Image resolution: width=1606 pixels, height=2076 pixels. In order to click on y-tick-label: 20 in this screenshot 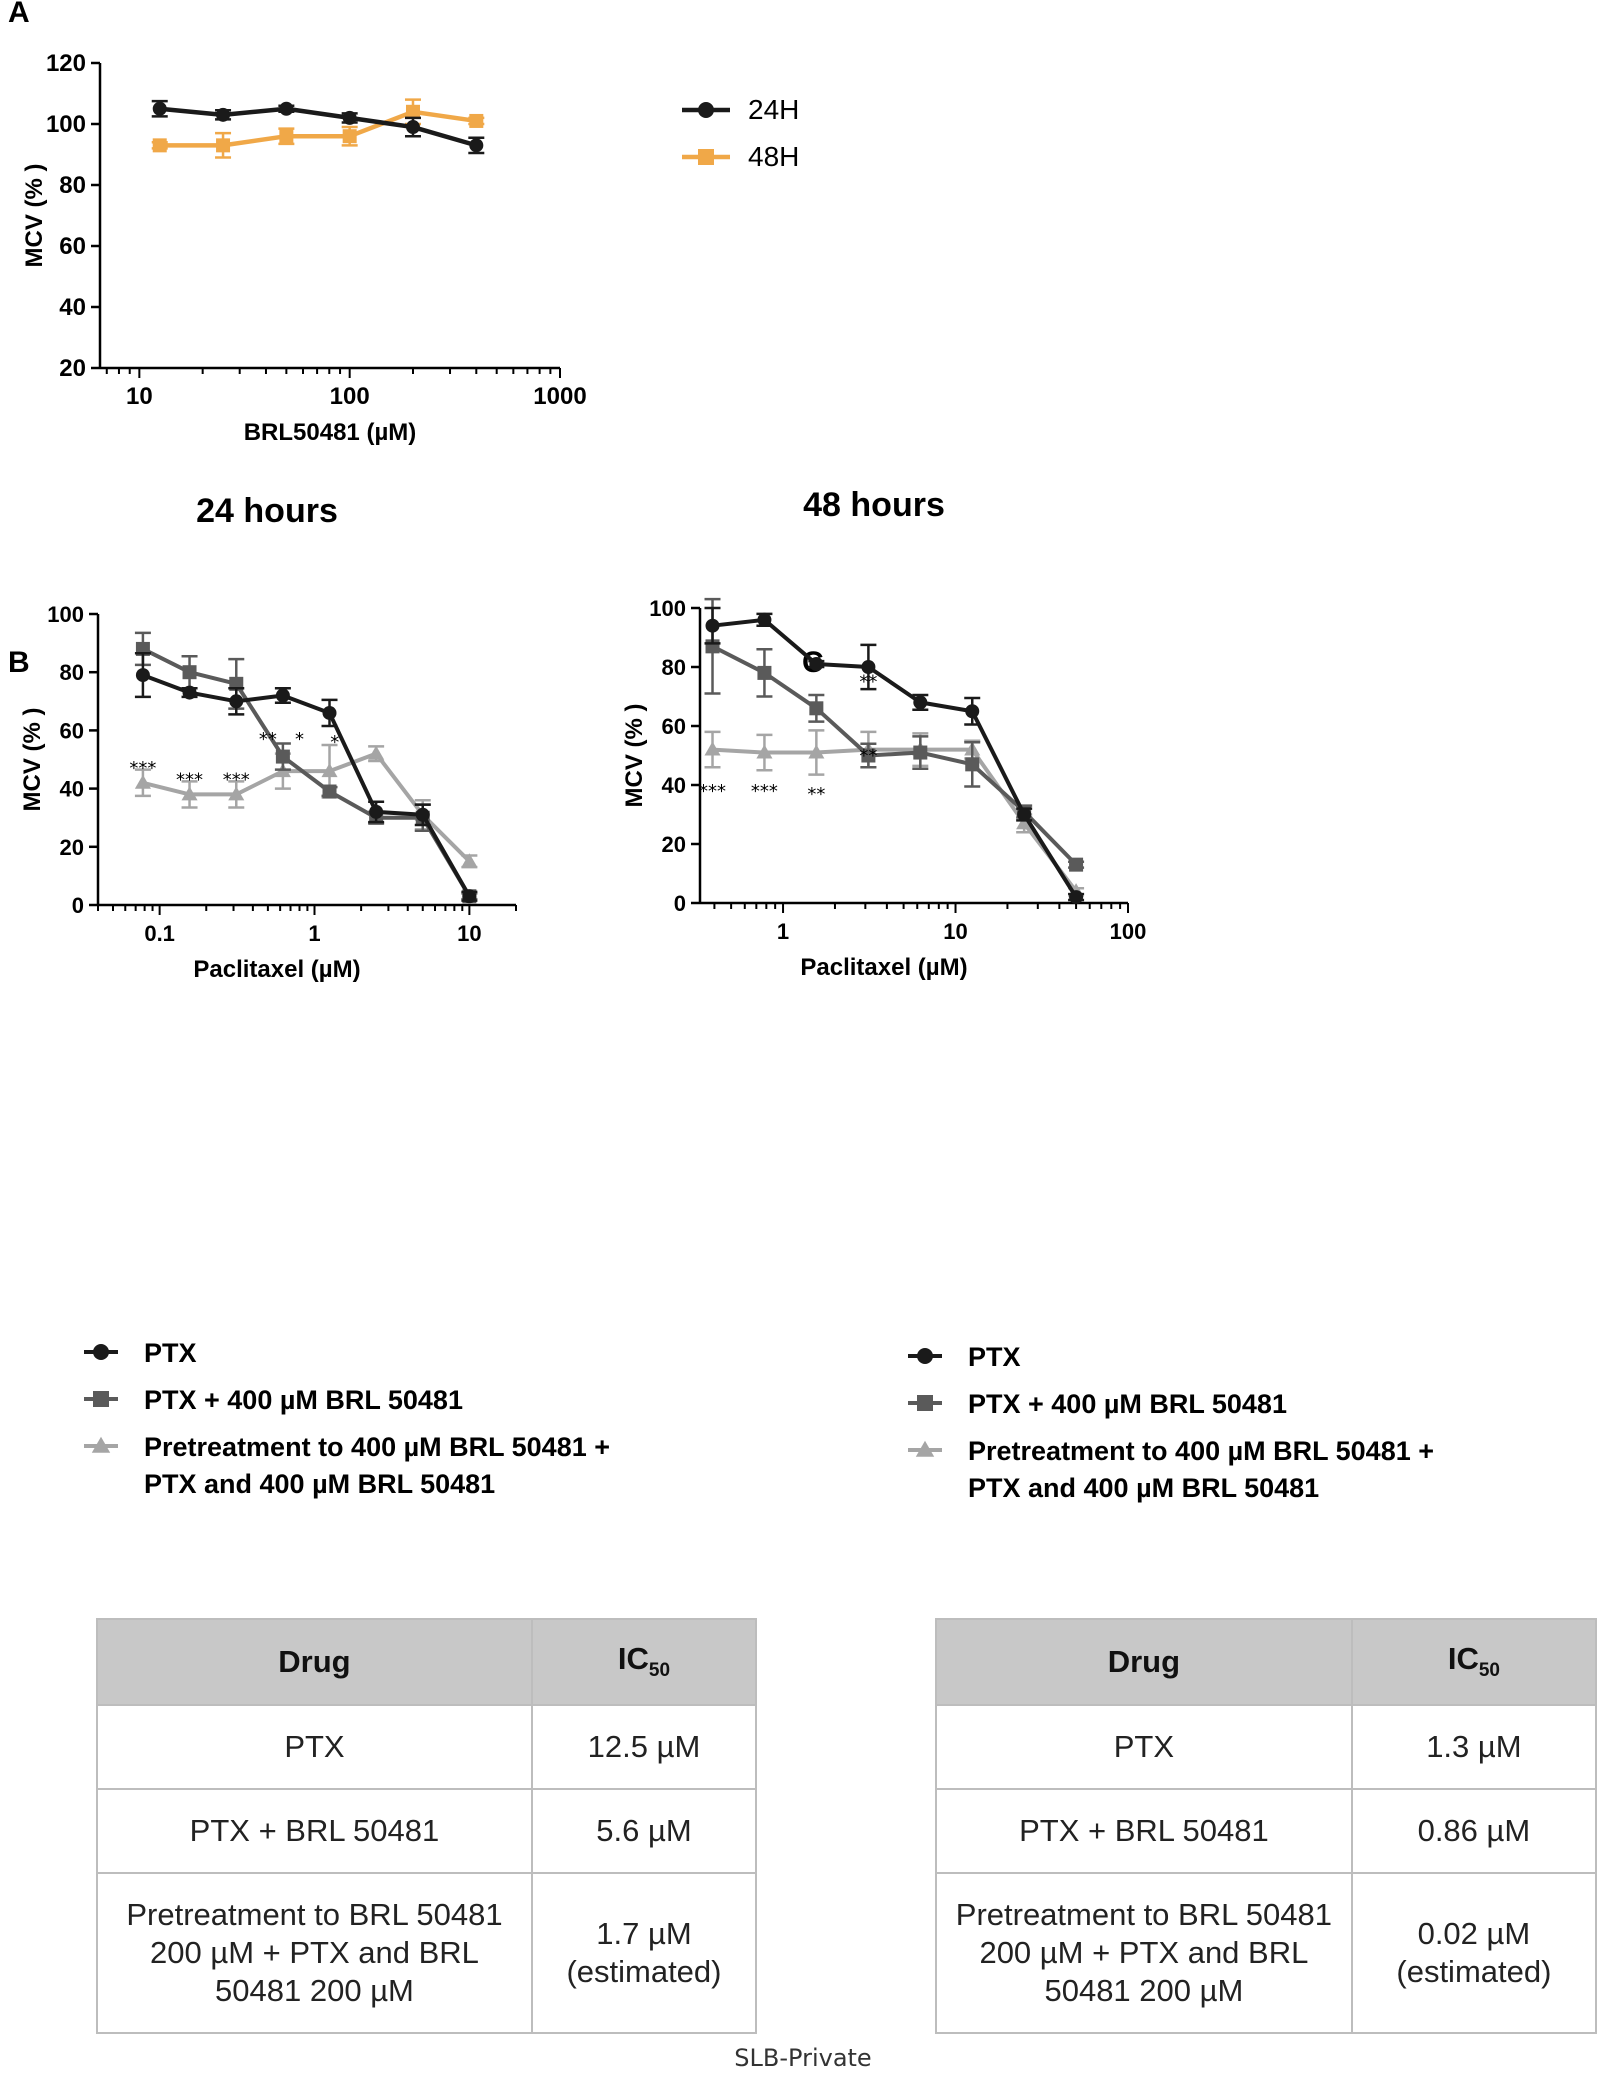, I will do `click(674, 844)`.